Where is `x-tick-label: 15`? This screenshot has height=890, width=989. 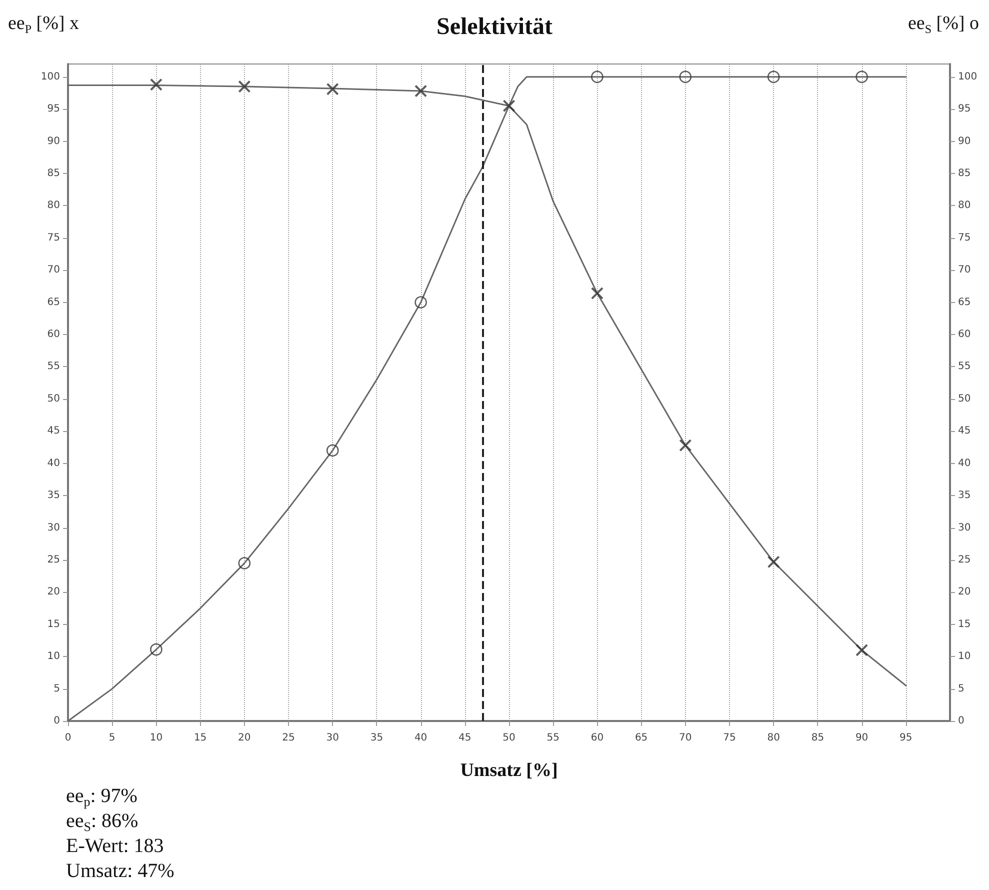 x-tick-label: 15 is located at coordinates (200, 738).